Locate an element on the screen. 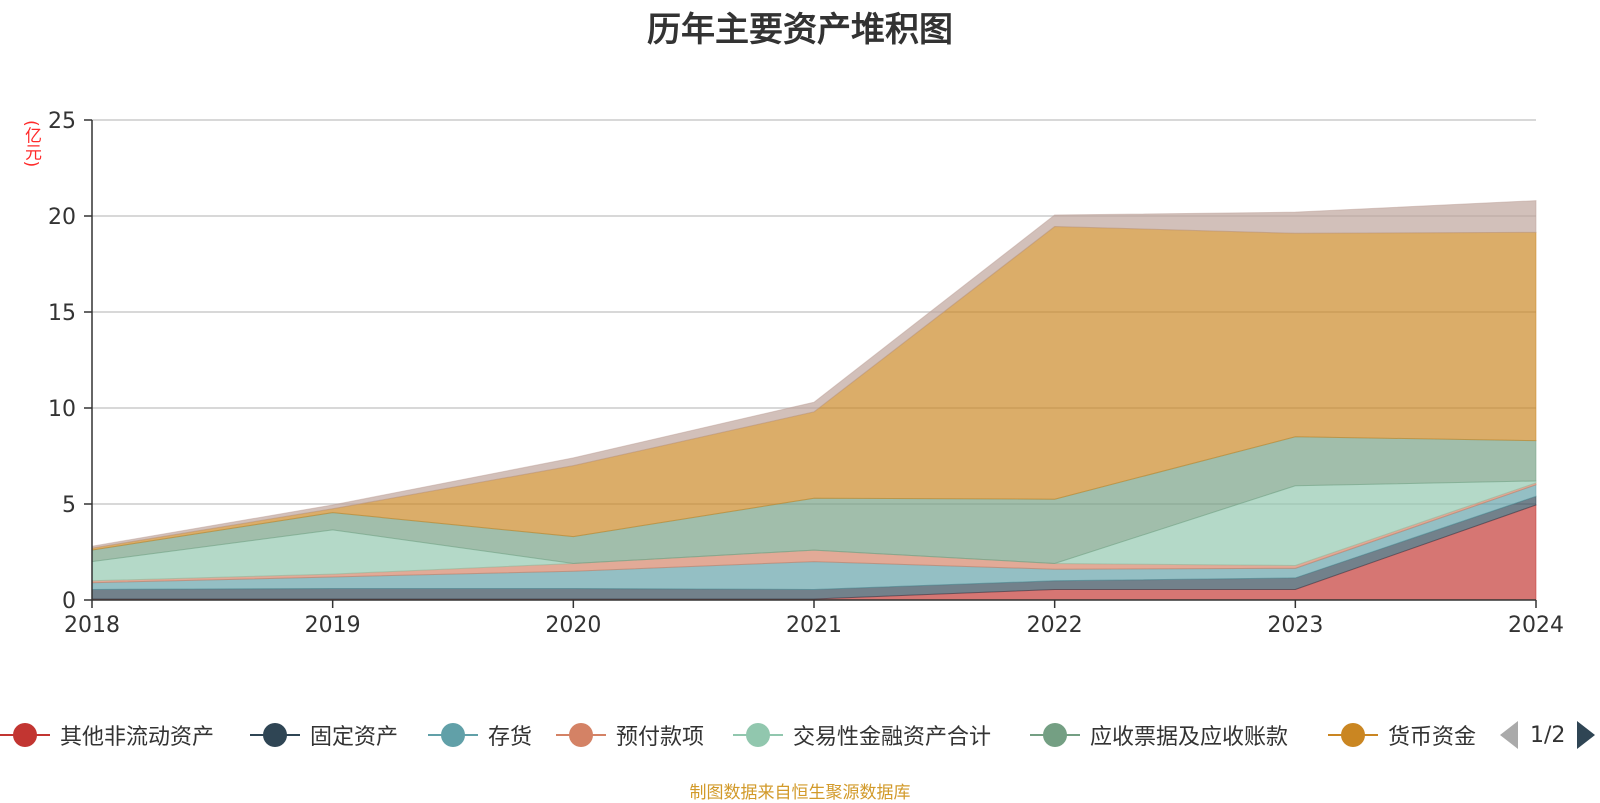 The image size is (1600, 803). legend-next-page-icon is located at coordinates (1586, 735).